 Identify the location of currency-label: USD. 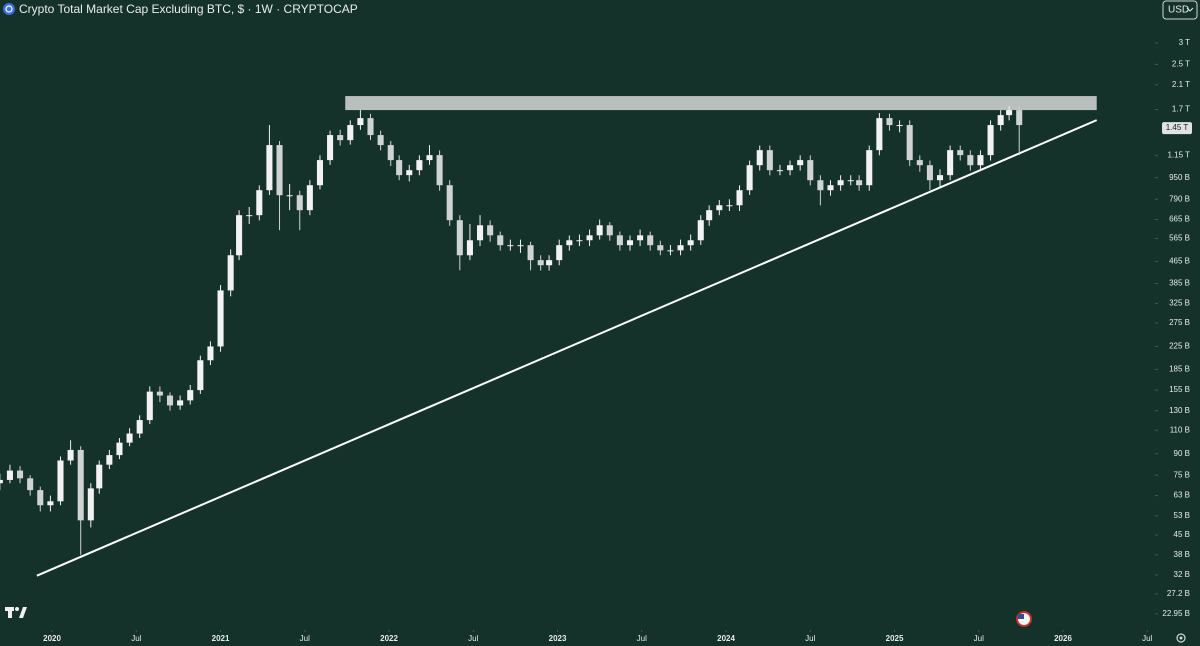
(1178, 10).